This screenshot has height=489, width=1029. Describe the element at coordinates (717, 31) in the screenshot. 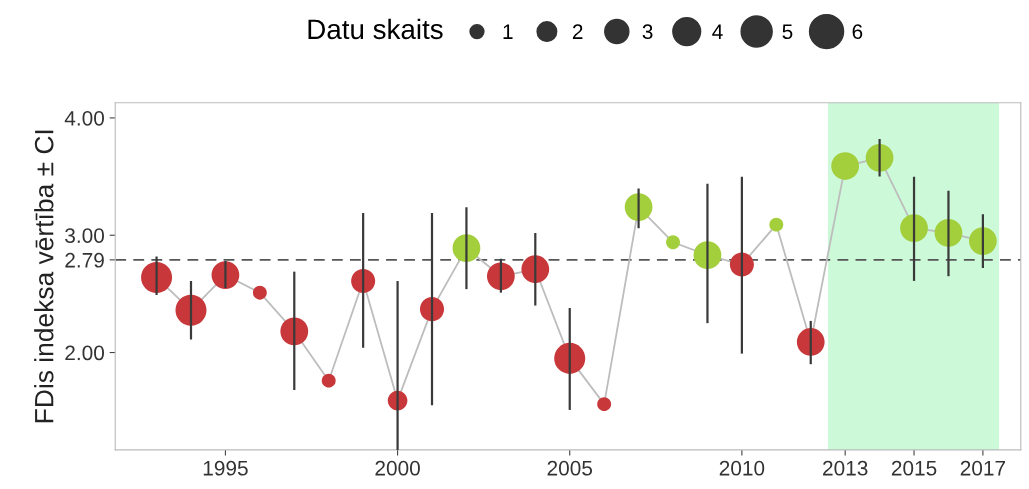

I see `legend-label: 4` at that location.